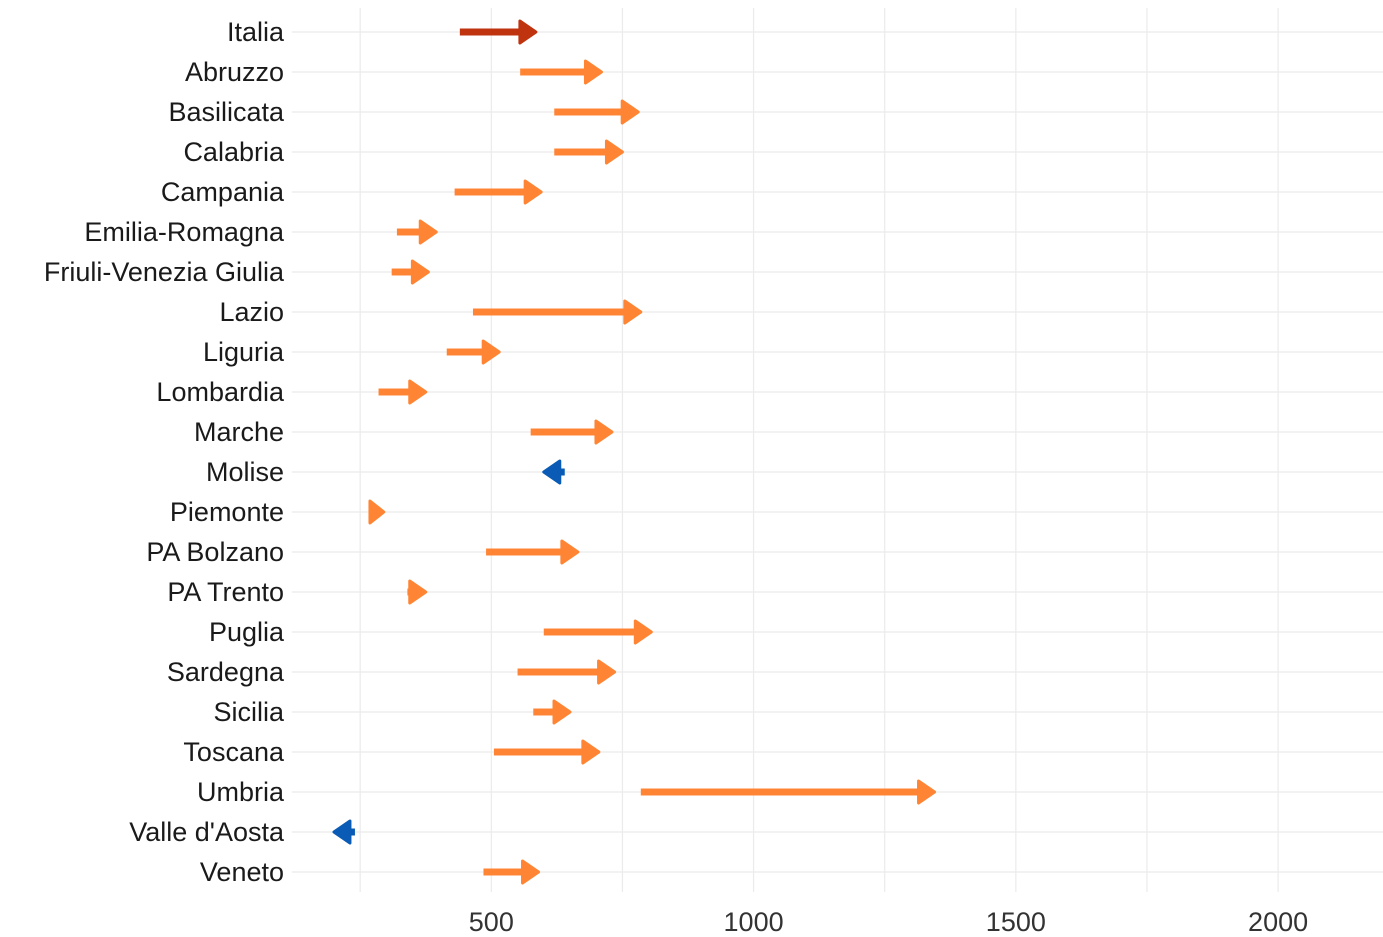 This screenshot has height=937, width=1383. I want to click on arrow-liguria, so click(473, 352).